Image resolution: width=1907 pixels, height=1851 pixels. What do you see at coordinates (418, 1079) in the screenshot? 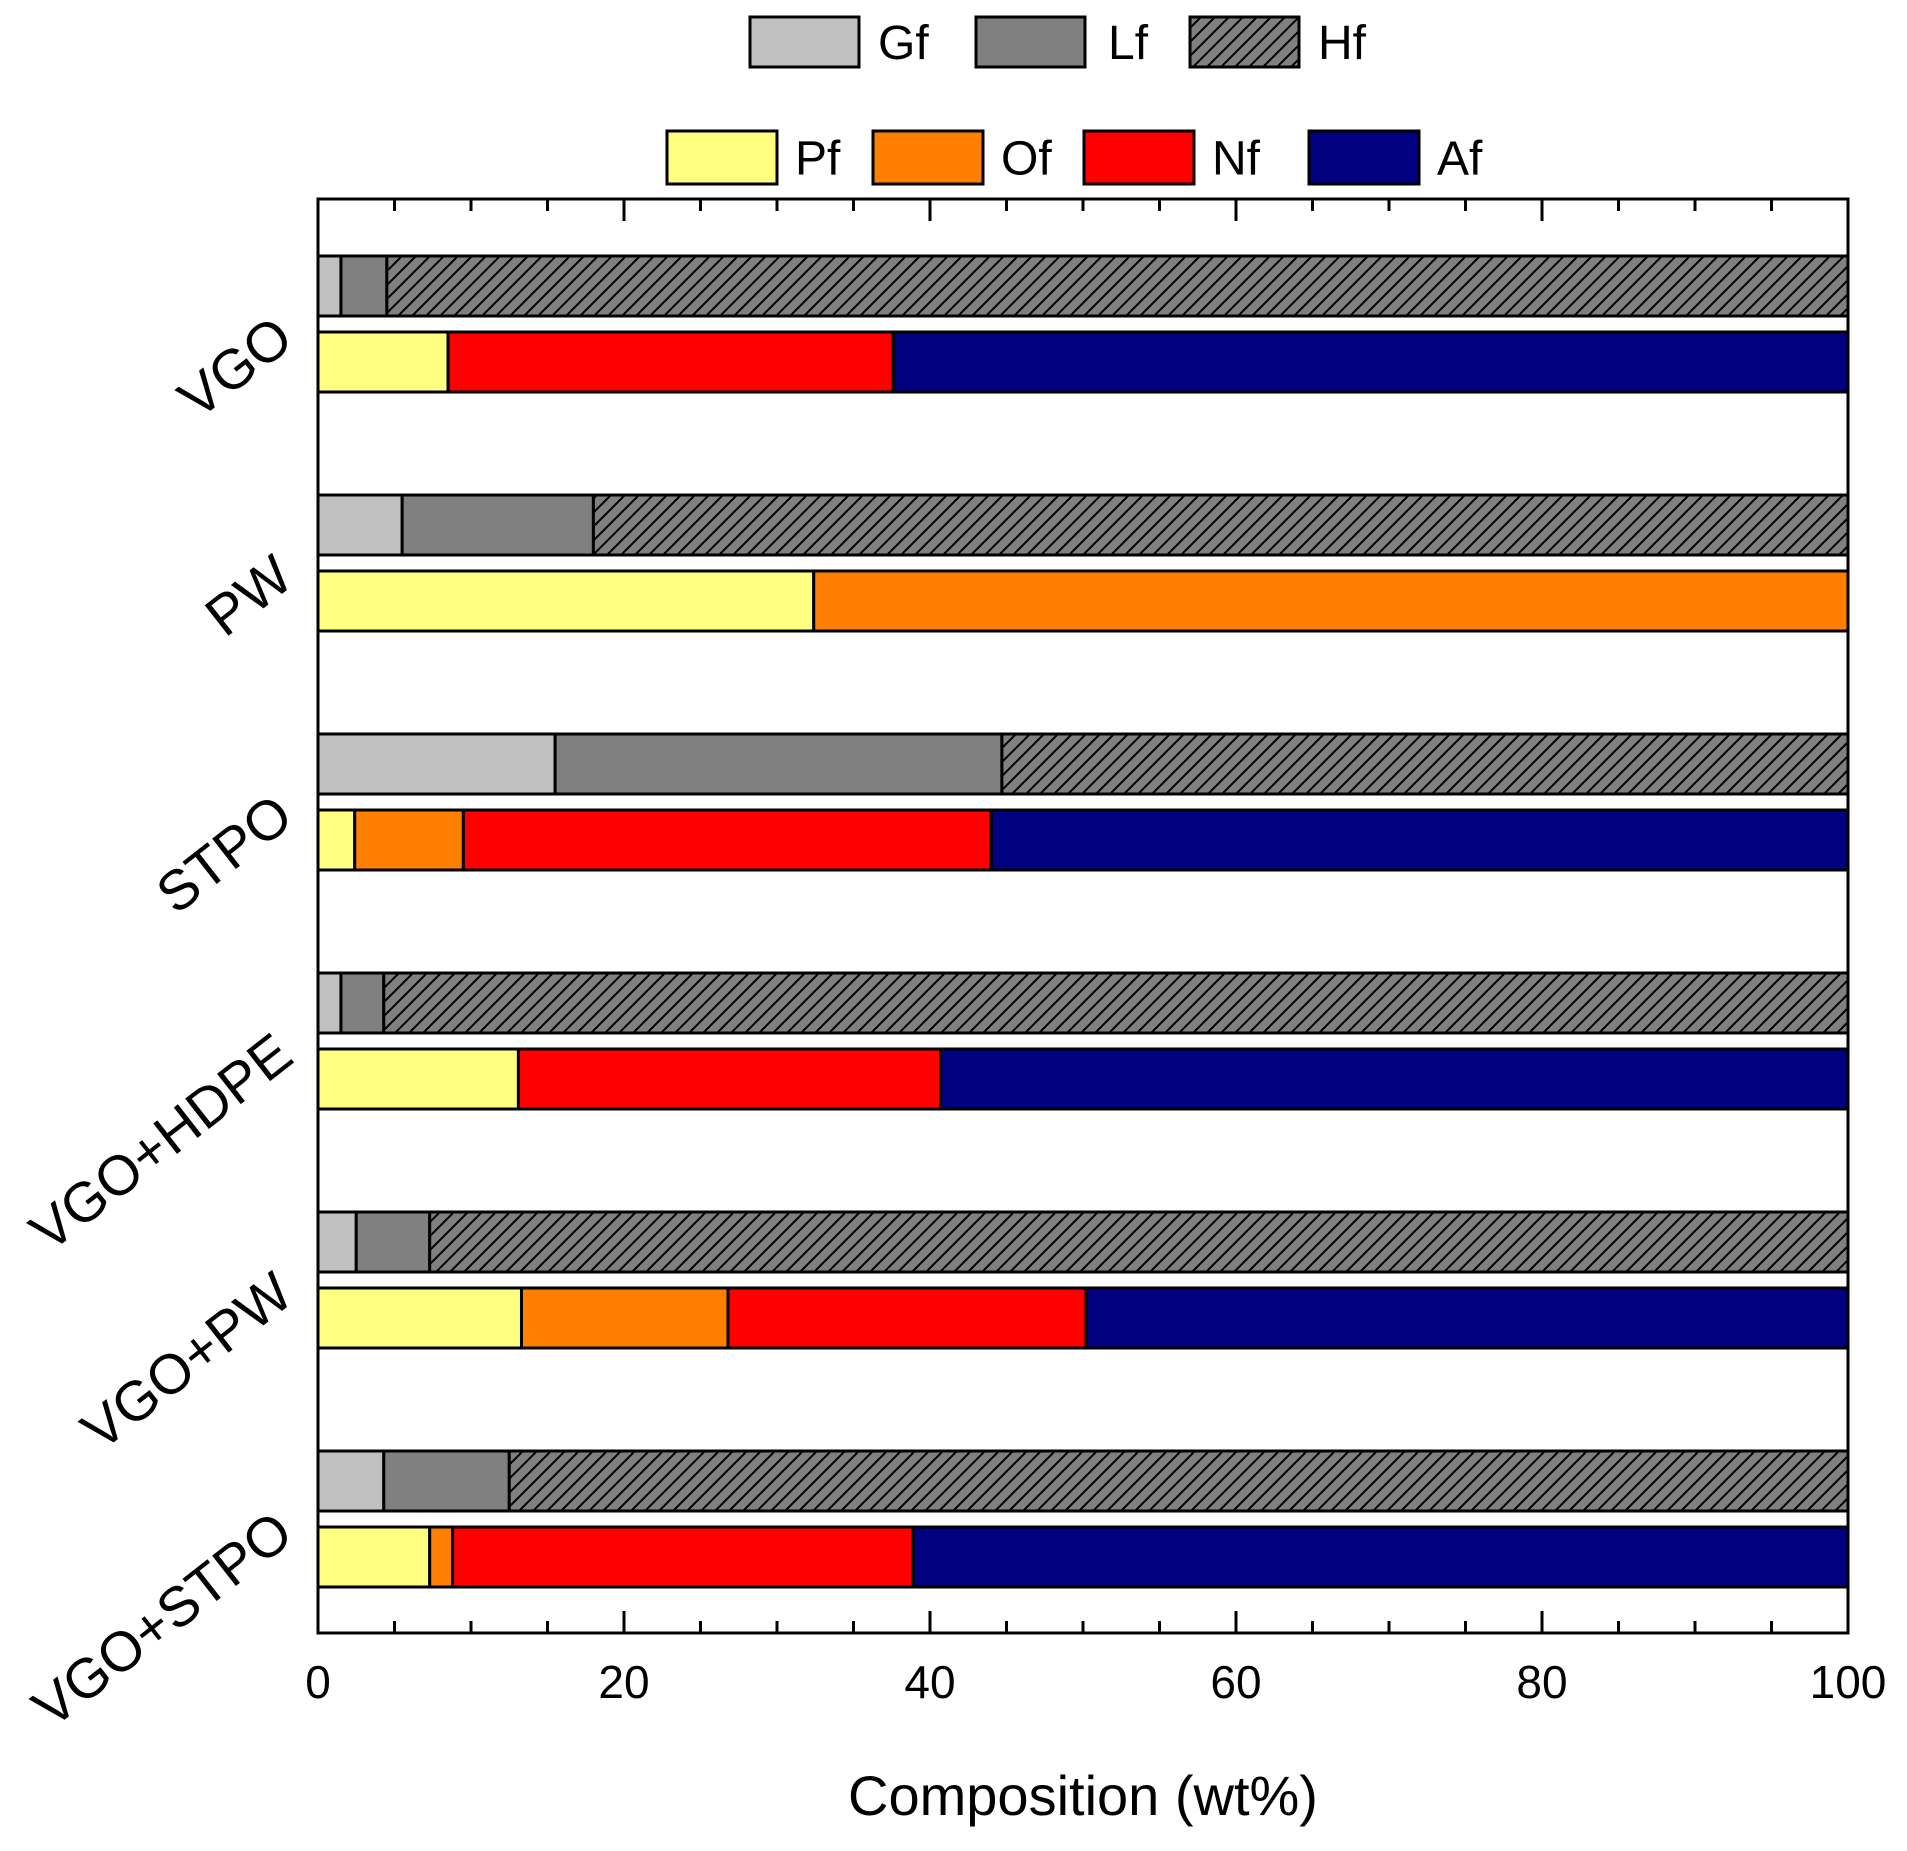
I see `bar-vgo-hdpe-pf` at bounding box center [418, 1079].